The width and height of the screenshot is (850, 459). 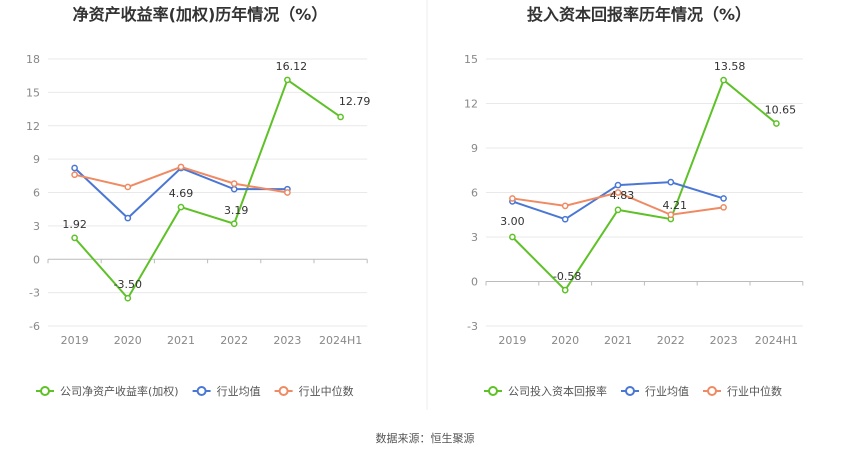 What do you see at coordinates (128, 284) in the screenshot?
I see `data-label: -3.50` at bounding box center [128, 284].